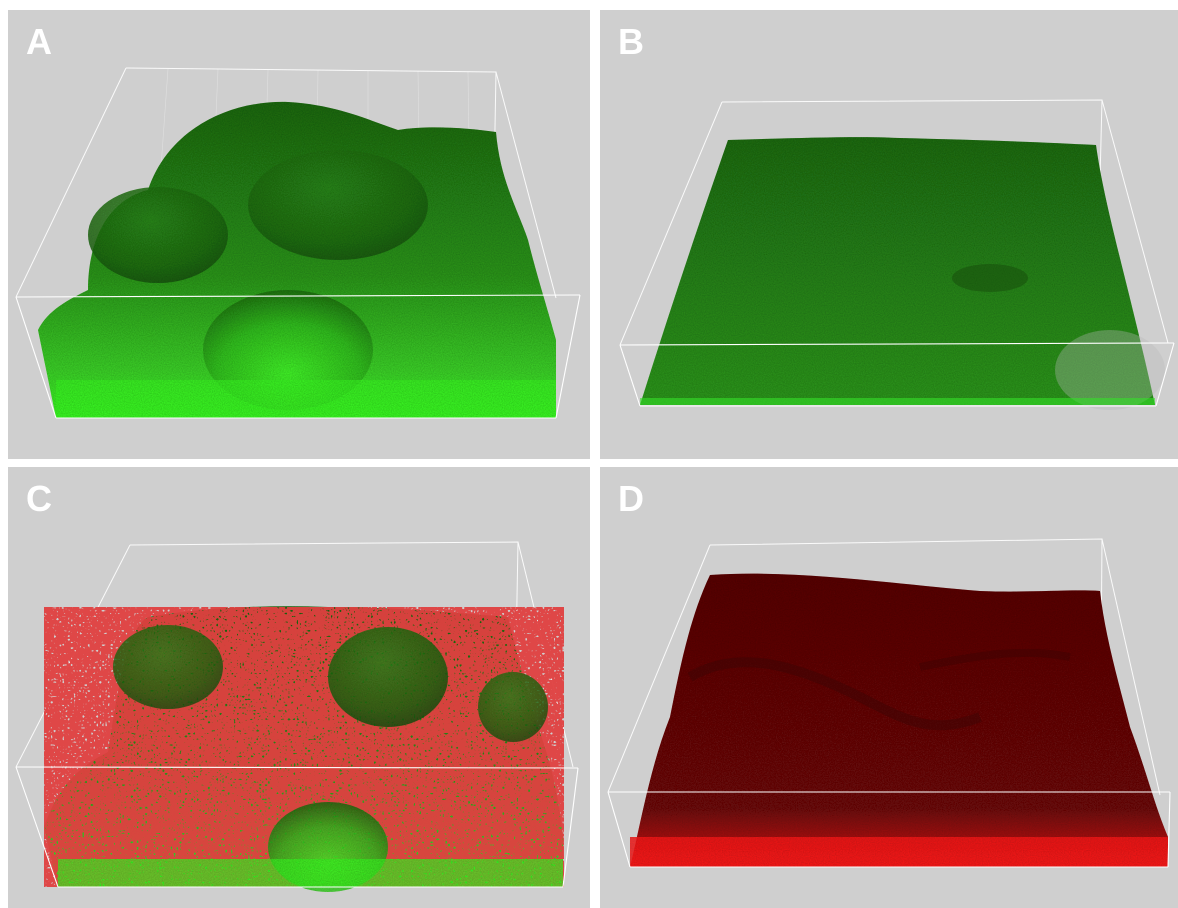 The width and height of the screenshot is (1178, 908). I want to click on panel-letter: C, so click(39, 498).